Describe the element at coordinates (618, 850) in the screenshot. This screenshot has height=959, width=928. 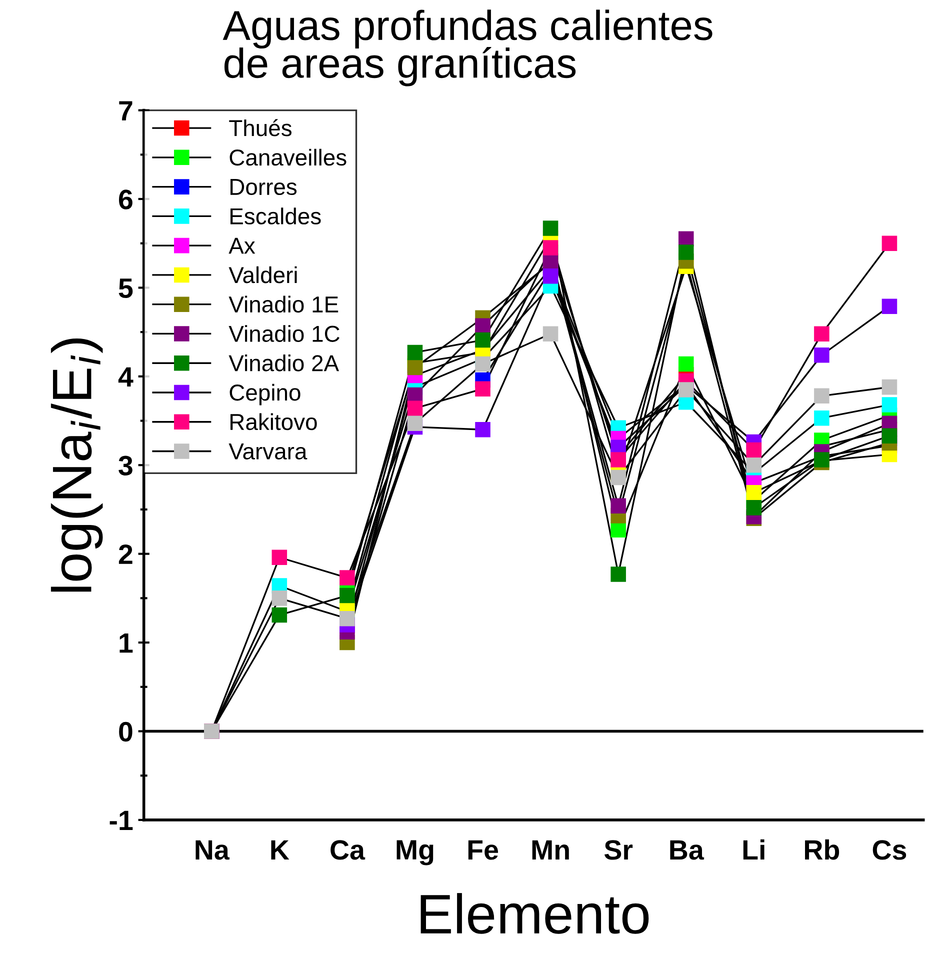
I see `x-tick-label: Sr` at that location.